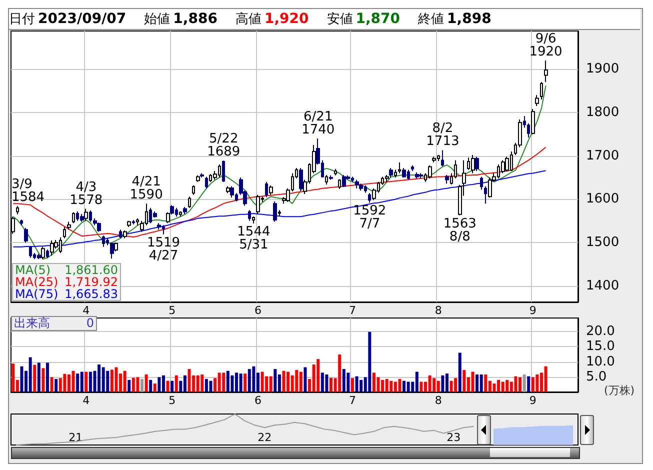 Image resolution: width=653 pixels, height=470 pixels. I want to click on text: 1,920, so click(286, 19).